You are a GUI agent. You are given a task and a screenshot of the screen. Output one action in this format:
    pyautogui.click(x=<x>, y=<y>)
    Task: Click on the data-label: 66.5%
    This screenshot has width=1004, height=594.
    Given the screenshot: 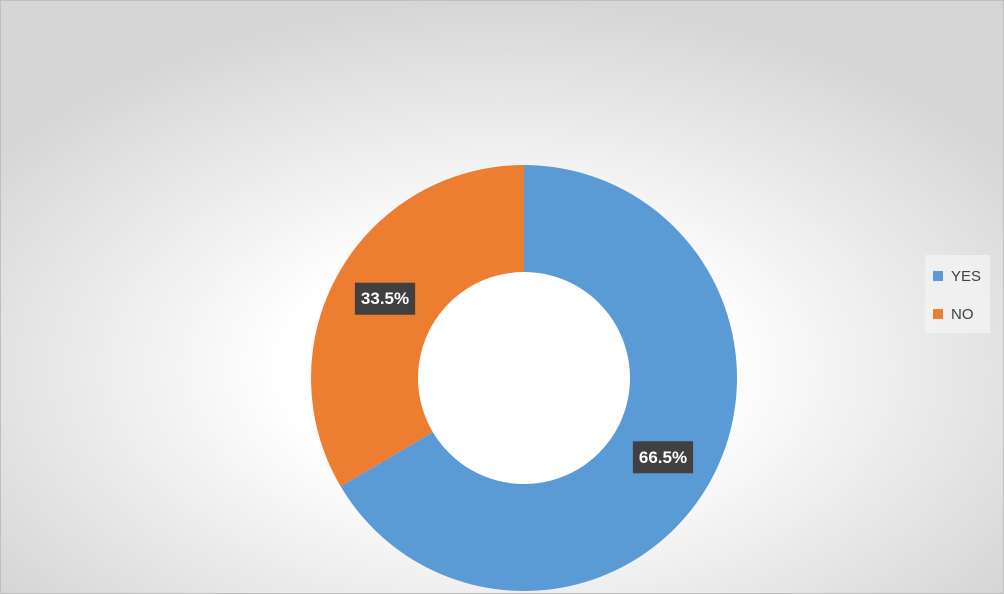 What is the action you would take?
    pyautogui.click(x=663, y=457)
    